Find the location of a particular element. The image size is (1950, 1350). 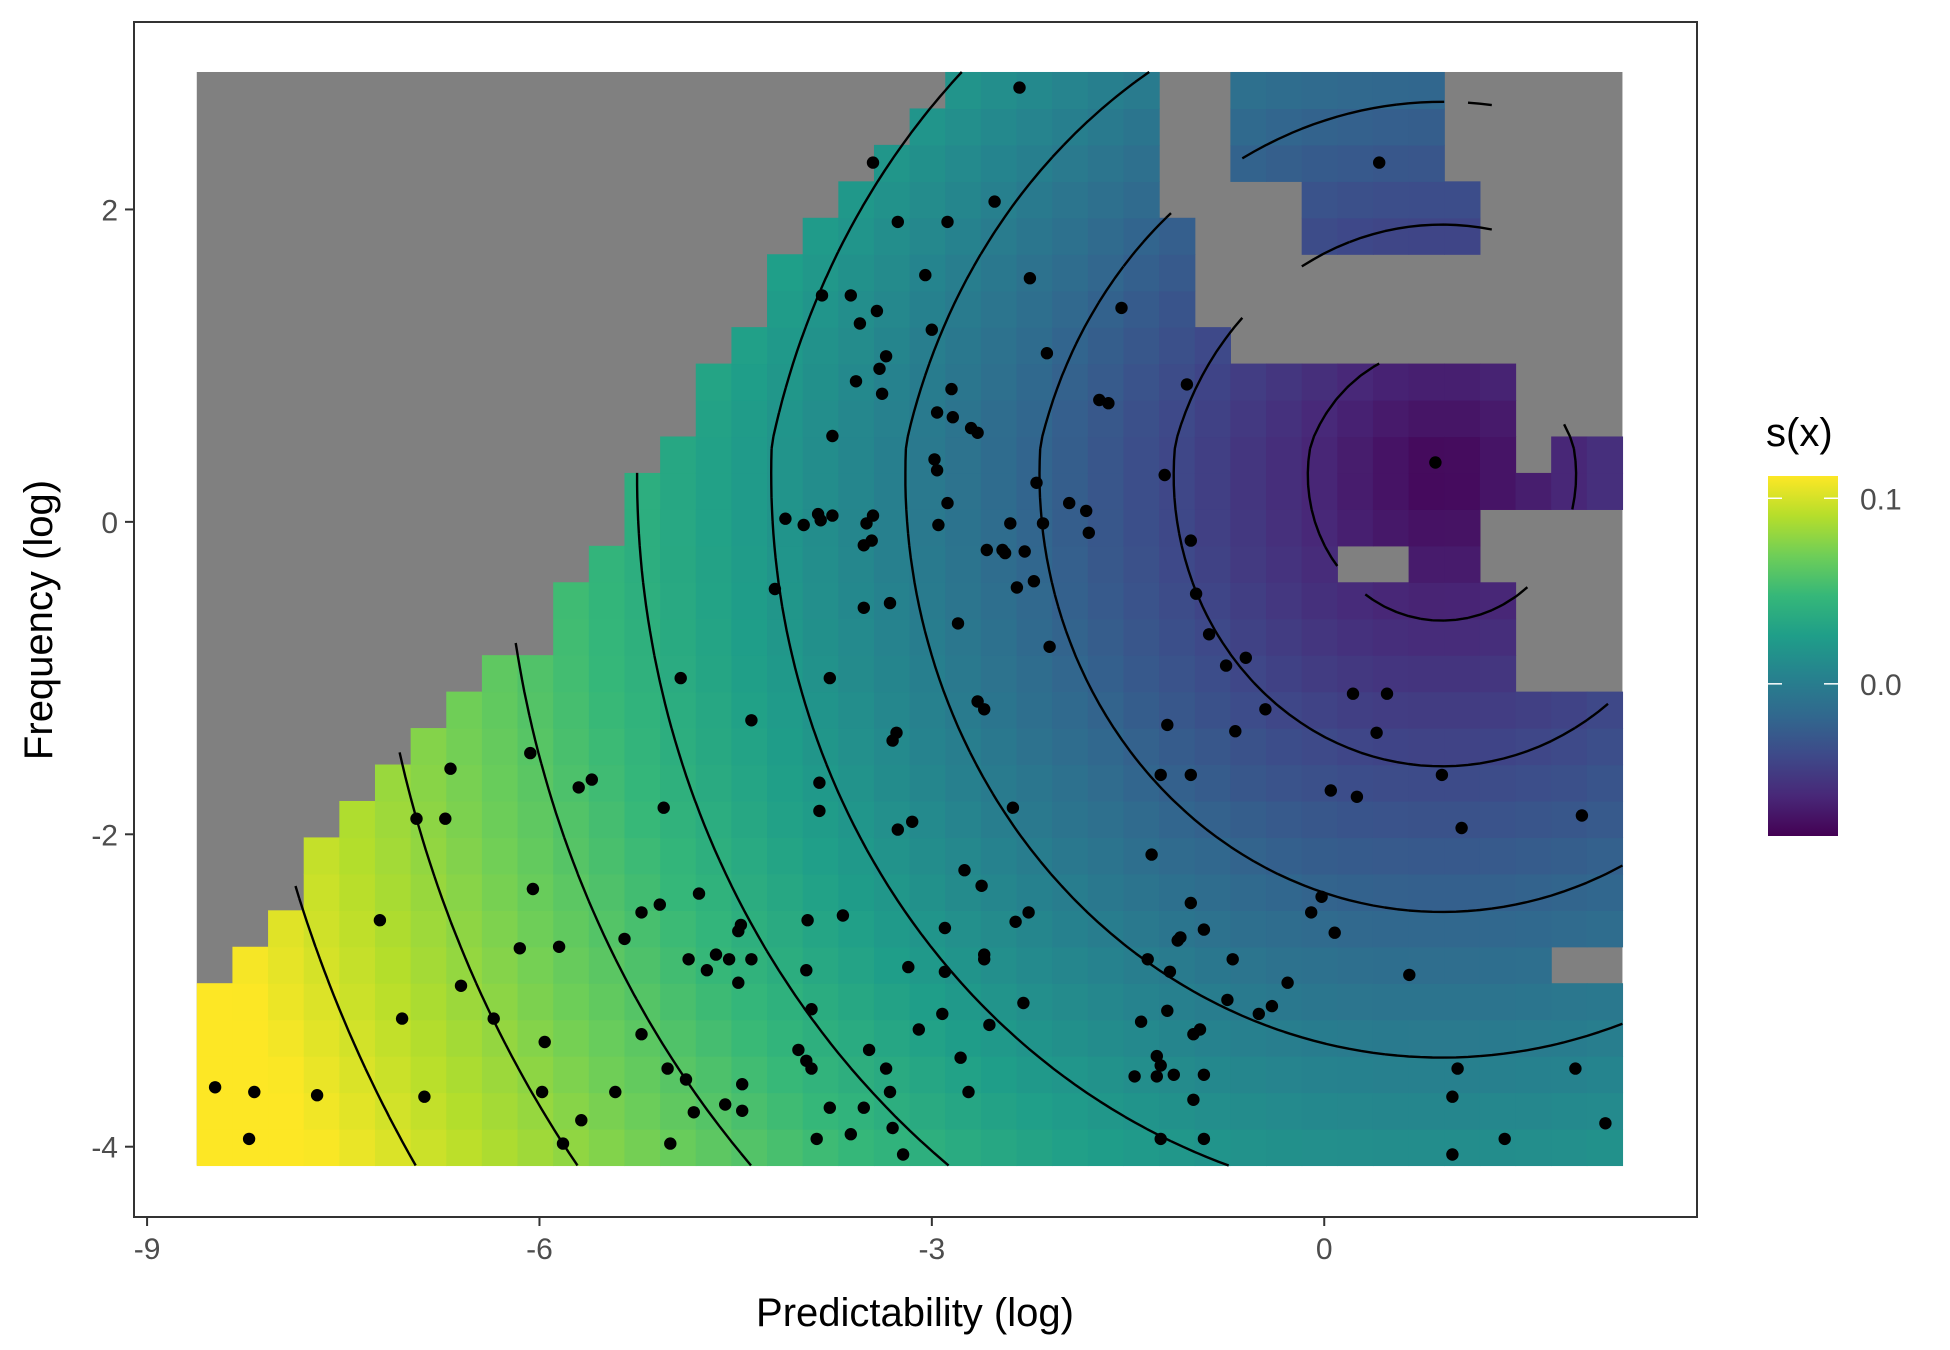

y-tick-label: 2 is located at coordinates (109, 210).